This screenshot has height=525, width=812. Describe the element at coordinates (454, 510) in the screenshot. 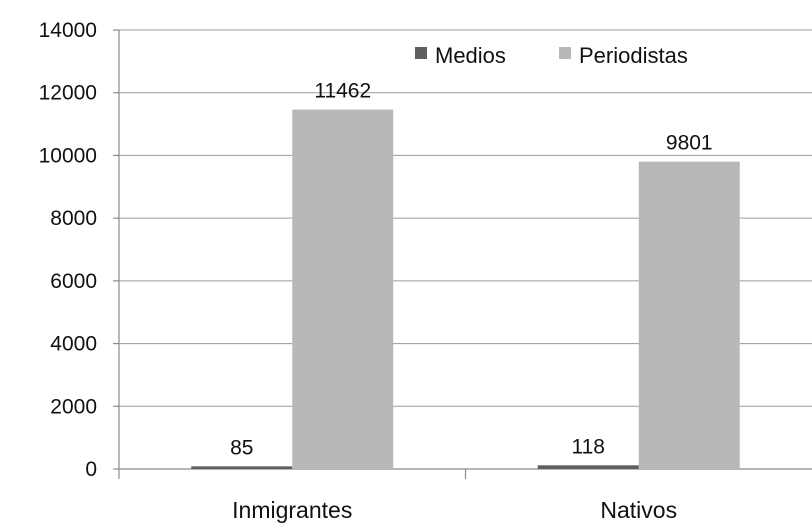

I see `x-axis-category-labels: Inmigrantes Nativos` at that location.